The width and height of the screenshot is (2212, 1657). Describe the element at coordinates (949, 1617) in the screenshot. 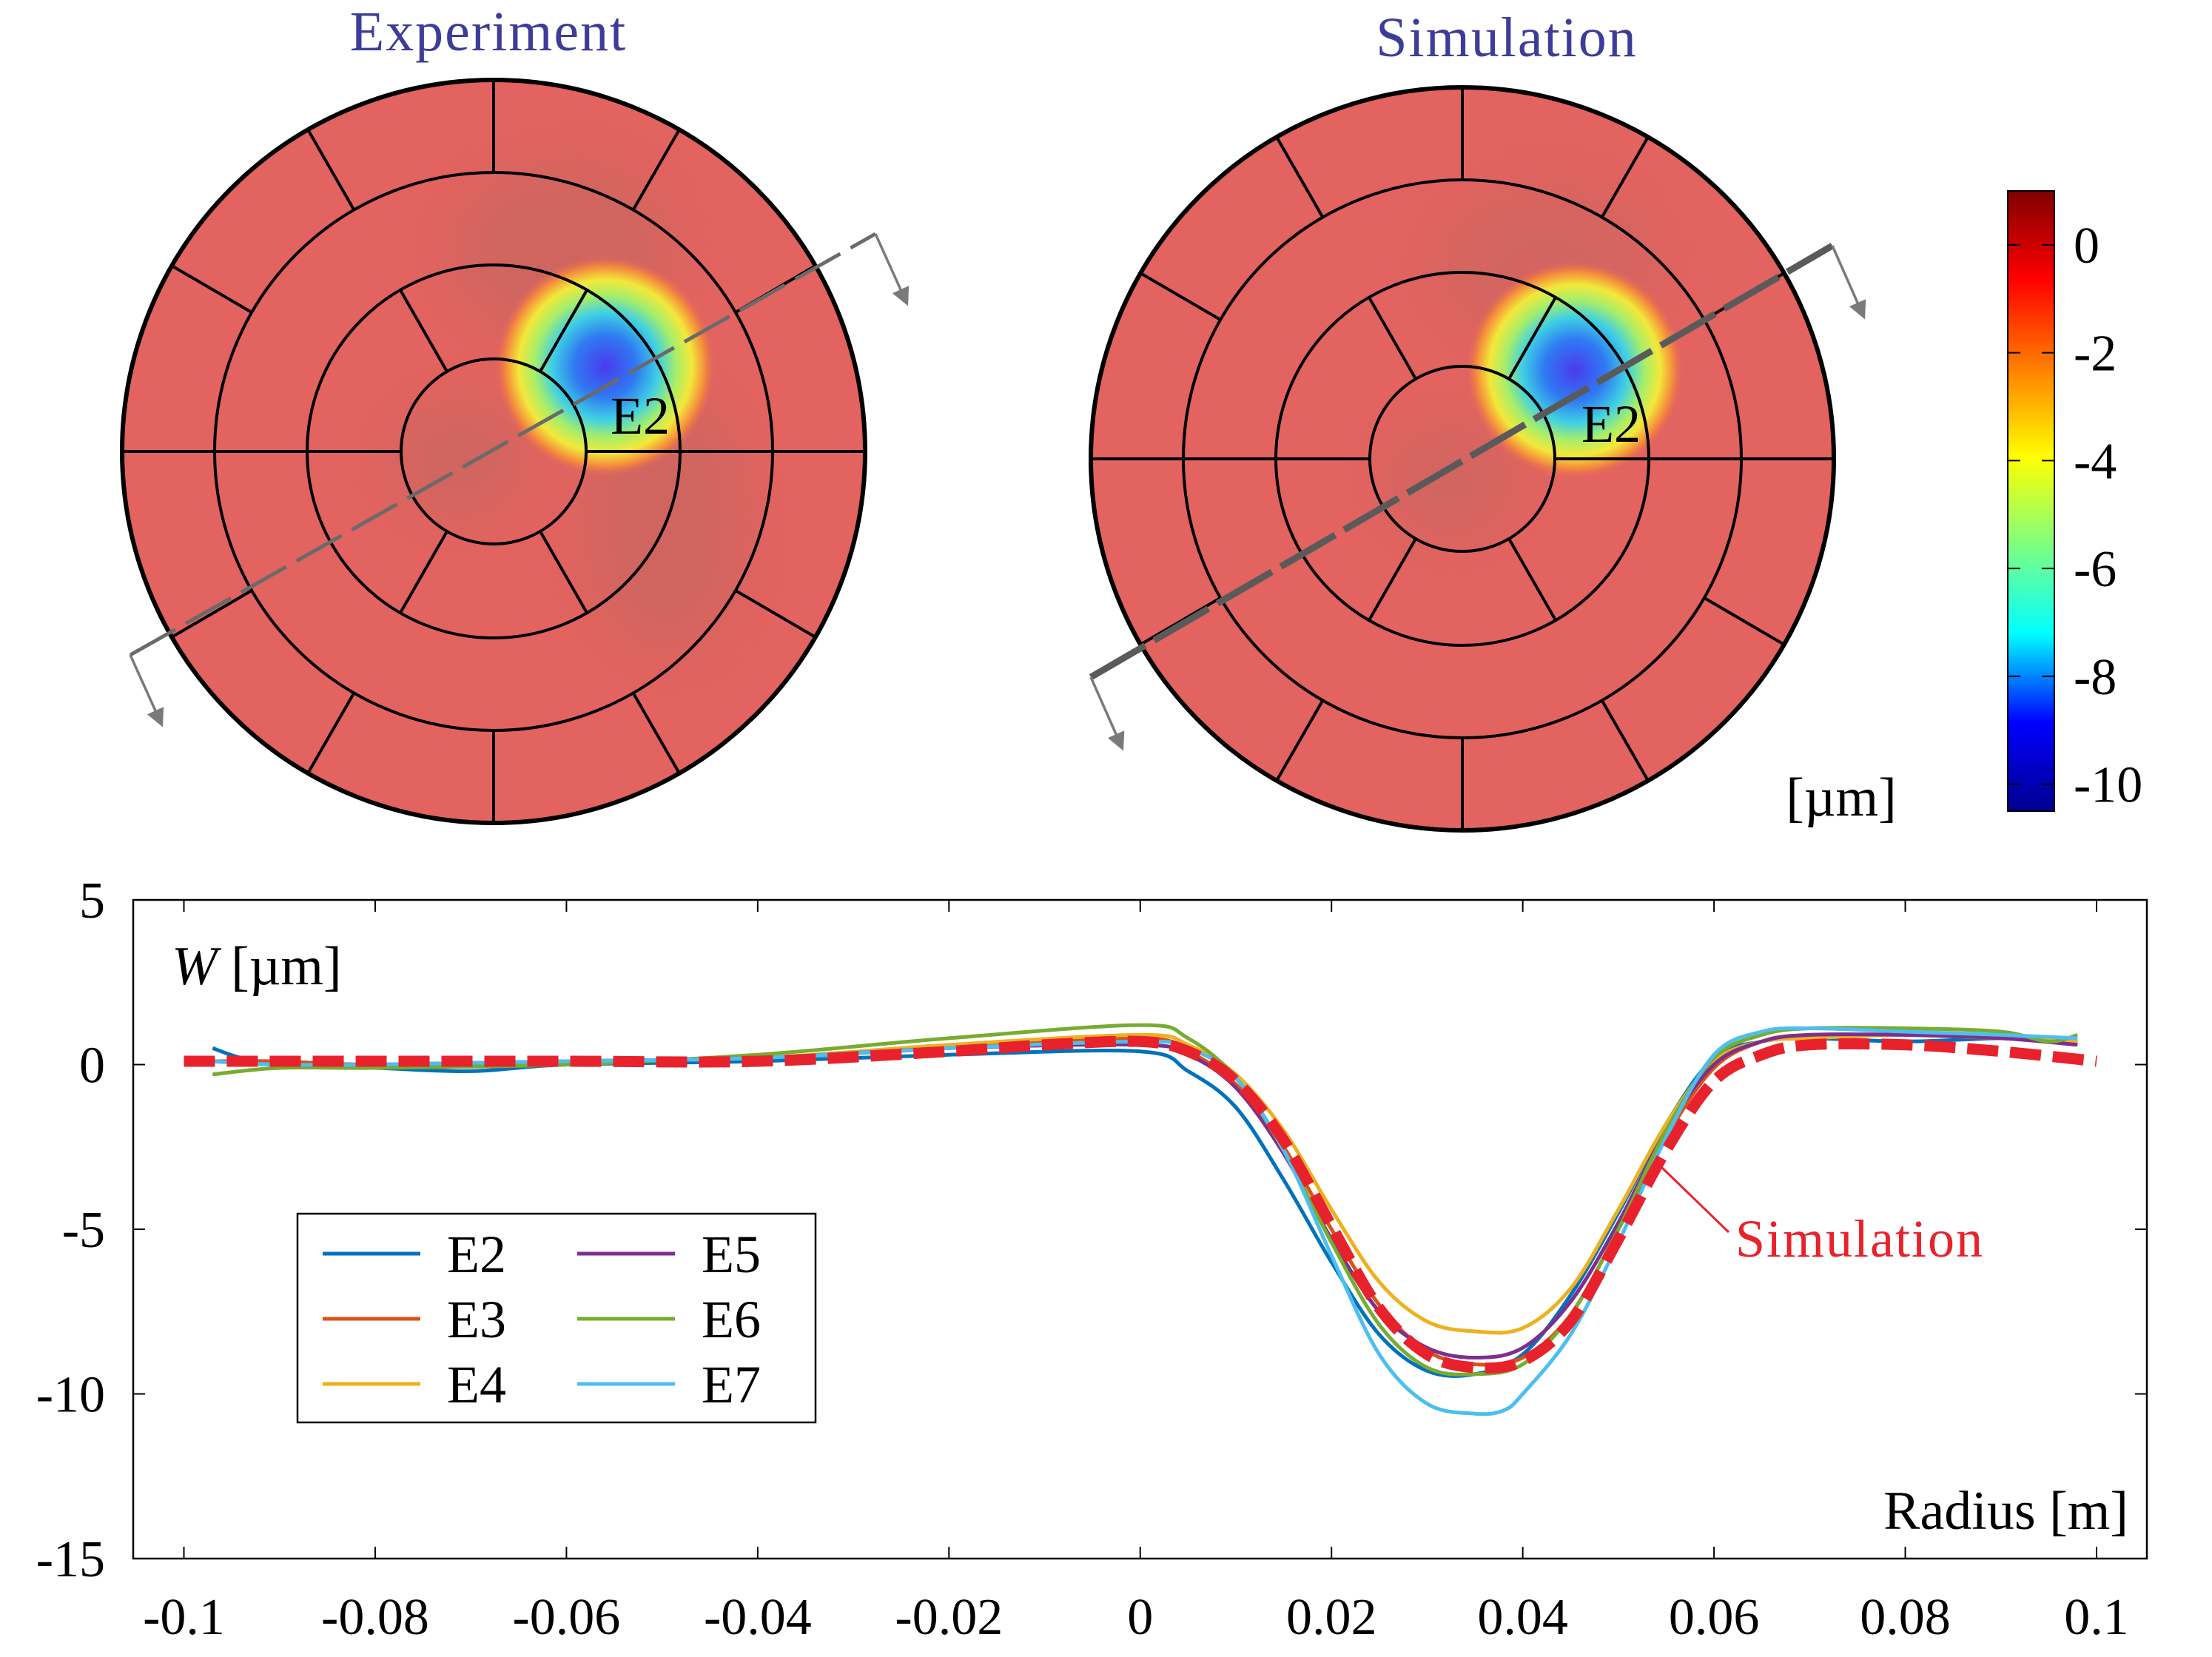

I see `x-tick-label: -0.02` at that location.